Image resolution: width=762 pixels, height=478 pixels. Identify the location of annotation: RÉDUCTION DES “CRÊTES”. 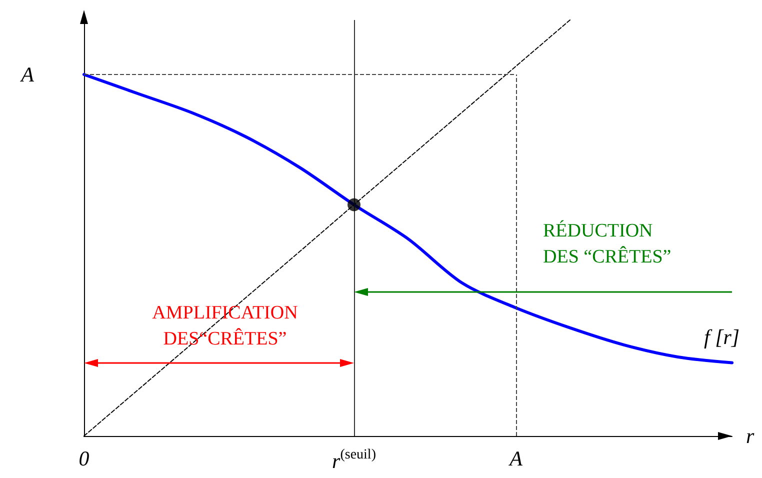
(607, 244).